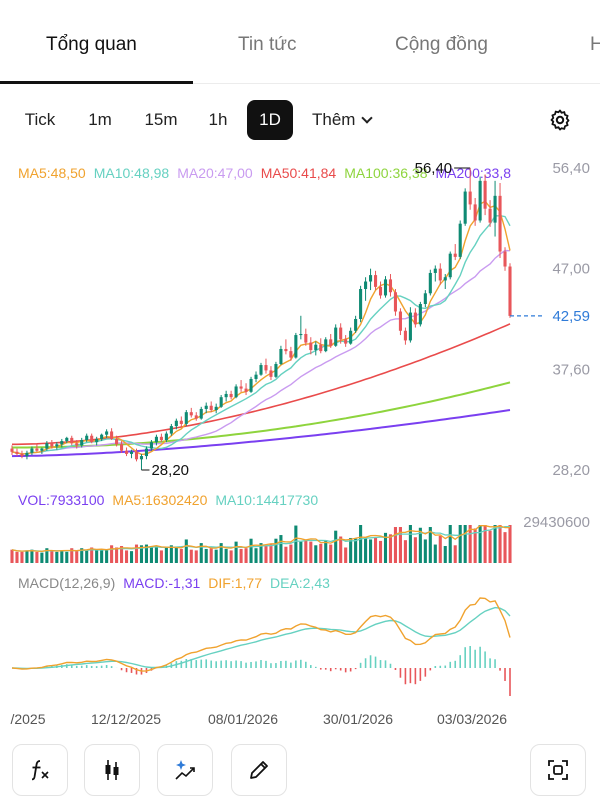 The width and height of the screenshot is (600, 800). What do you see at coordinates (298, 173) in the screenshot?
I see `main-legend-item: MA50:41,84` at bounding box center [298, 173].